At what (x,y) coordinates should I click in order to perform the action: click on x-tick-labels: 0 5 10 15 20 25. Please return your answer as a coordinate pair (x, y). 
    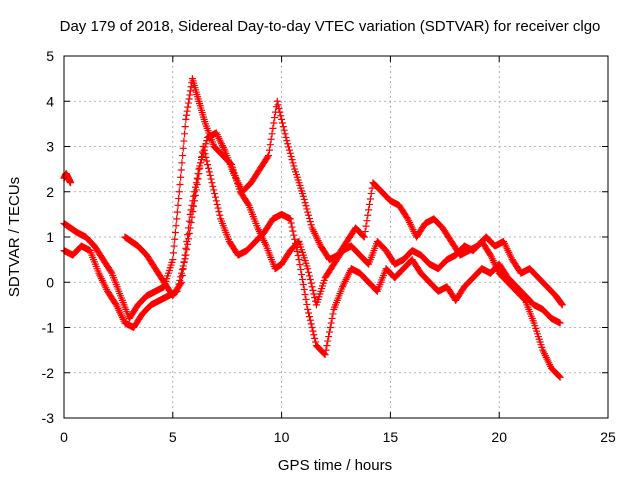
    Looking at the image, I should click on (338, 437).